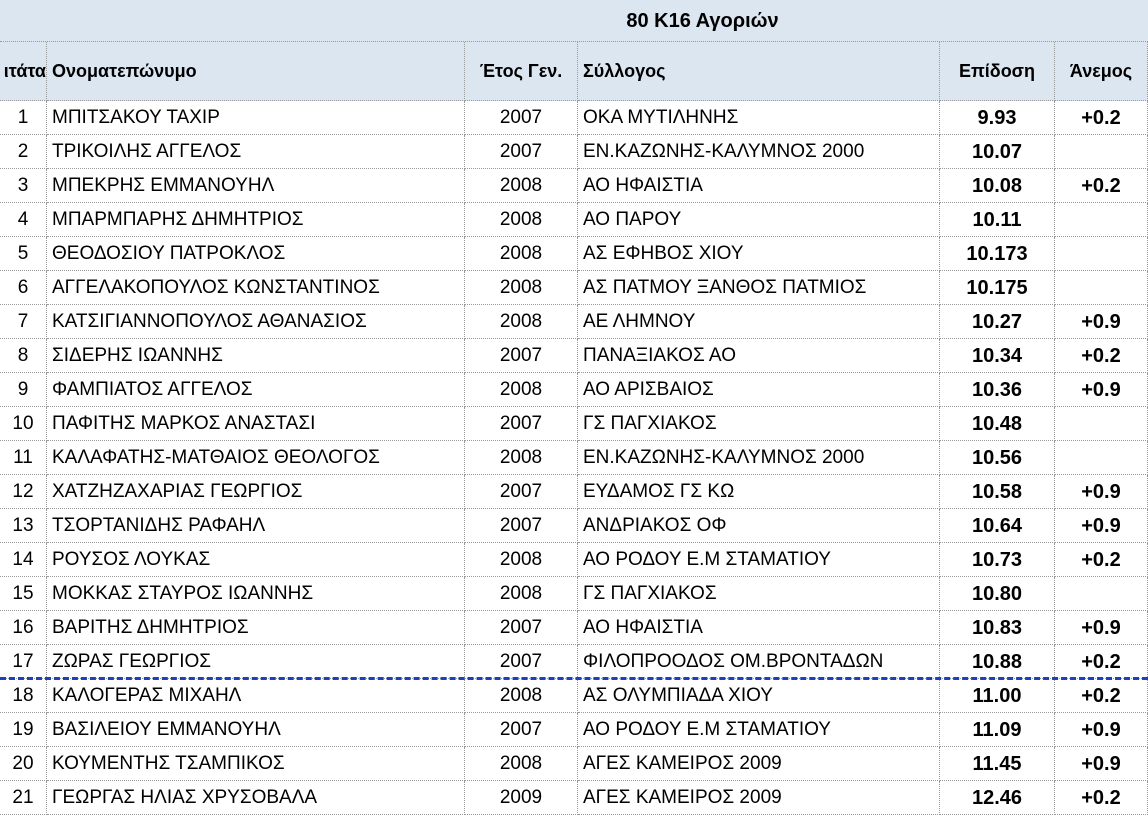 The height and width of the screenshot is (816, 1148). I want to click on rank-cell: 16, so click(23, 628).